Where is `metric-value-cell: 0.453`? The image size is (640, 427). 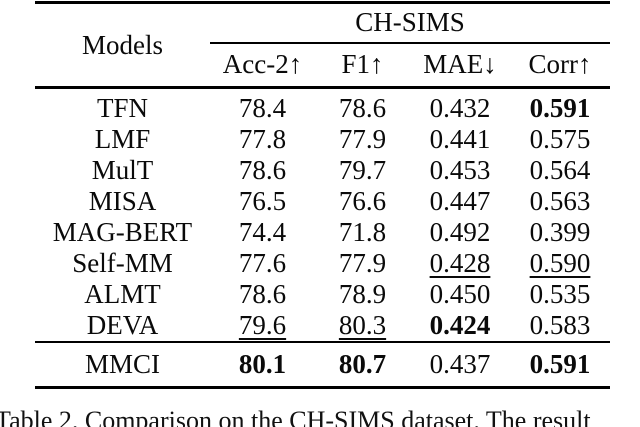 metric-value-cell: 0.453 is located at coordinates (460, 170).